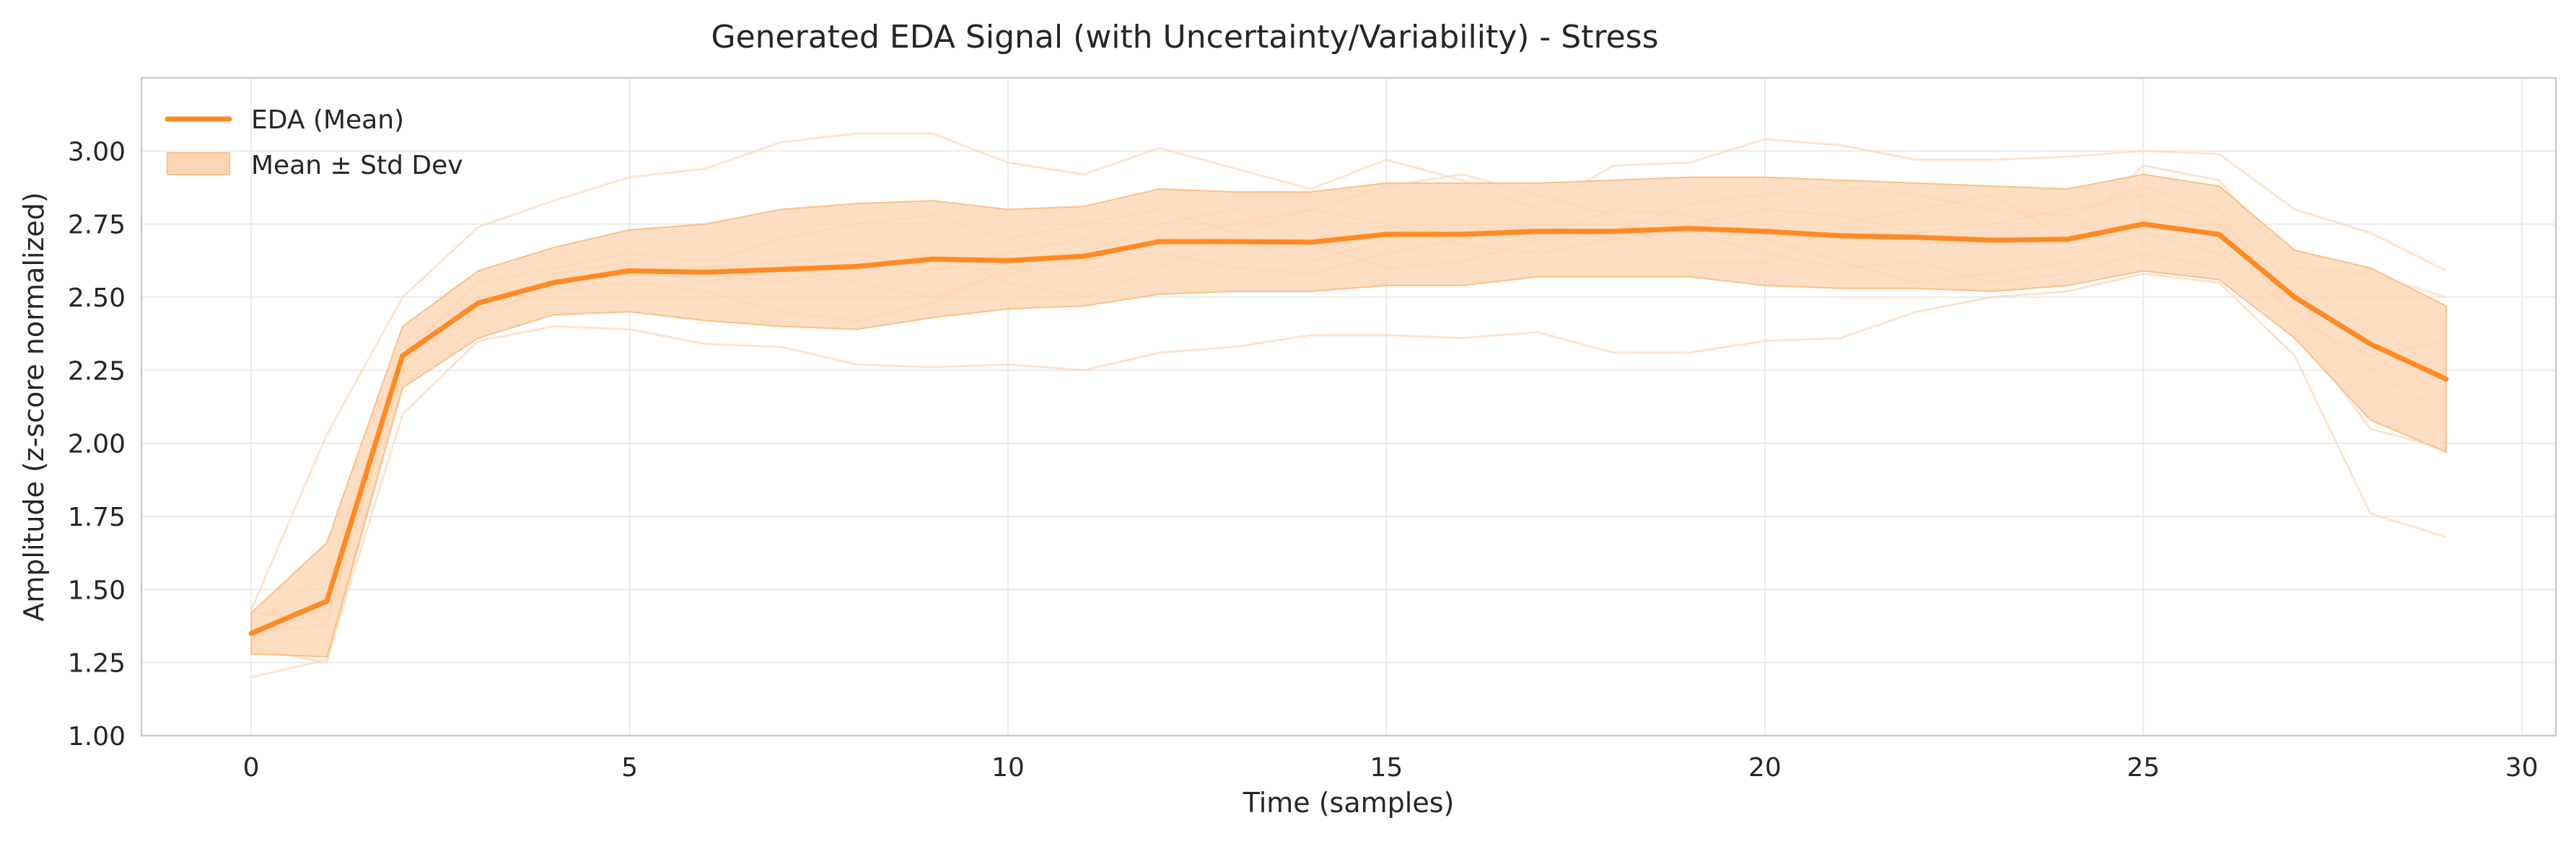  I want to click on x-tick-label: 15, so click(1386, 768).